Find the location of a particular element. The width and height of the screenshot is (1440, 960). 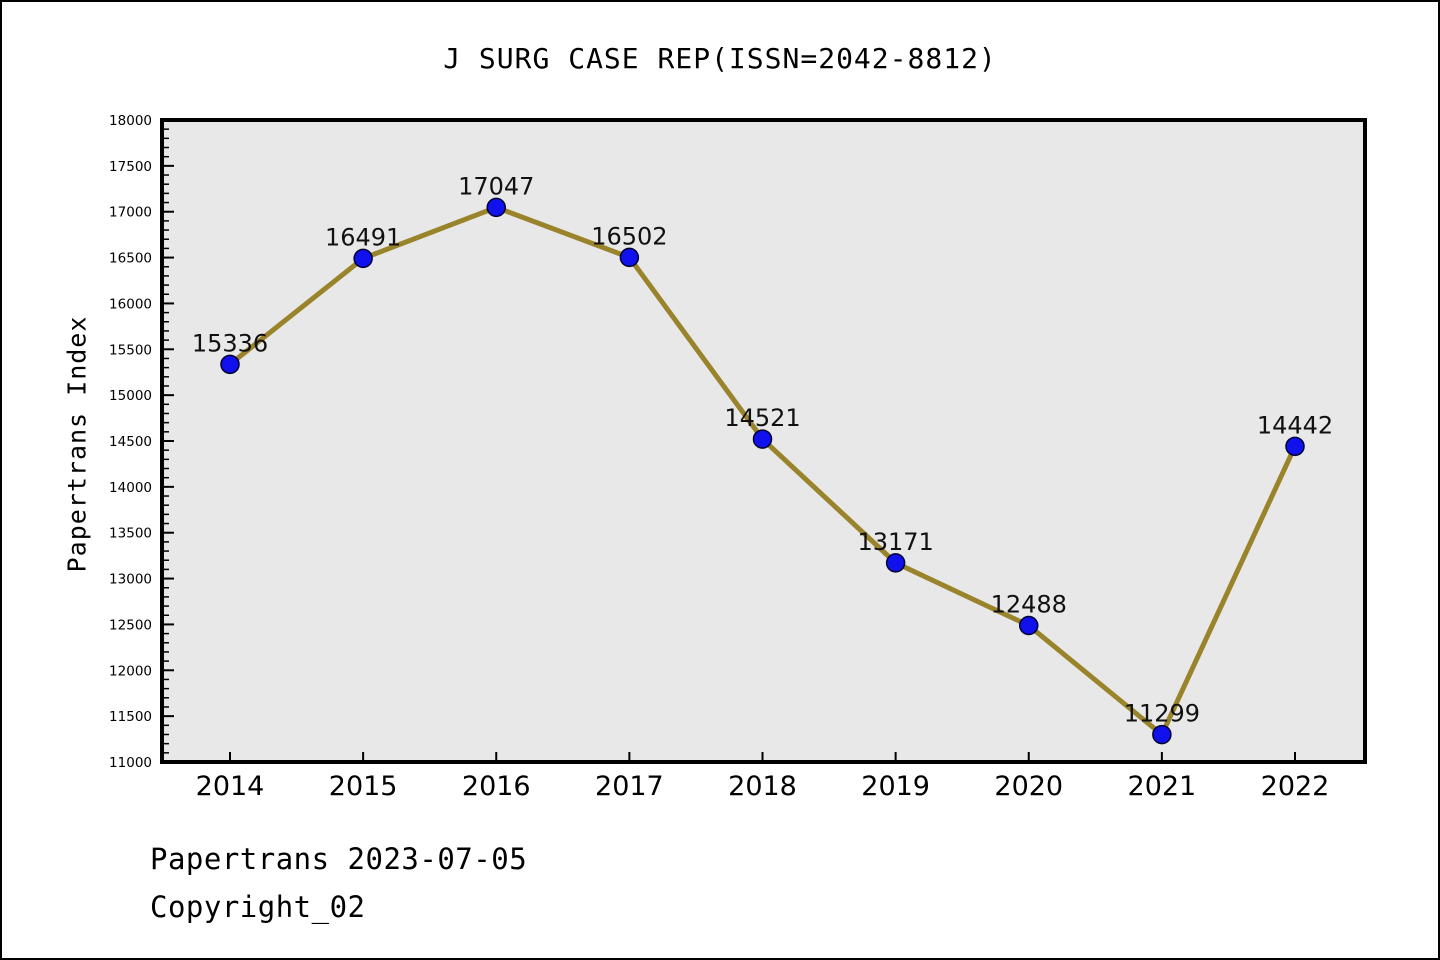

y-tick-label: 17500 is located at coordinates (130, 167).